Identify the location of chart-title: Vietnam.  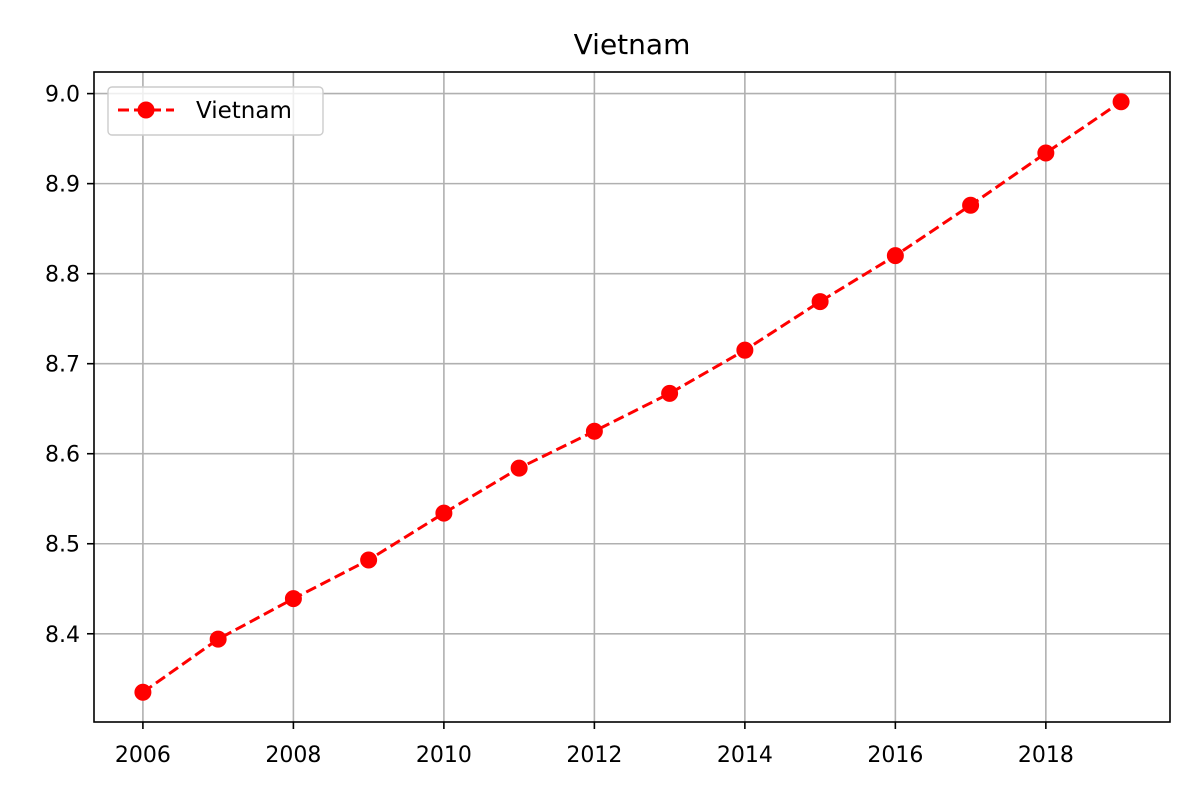
(632, 44).